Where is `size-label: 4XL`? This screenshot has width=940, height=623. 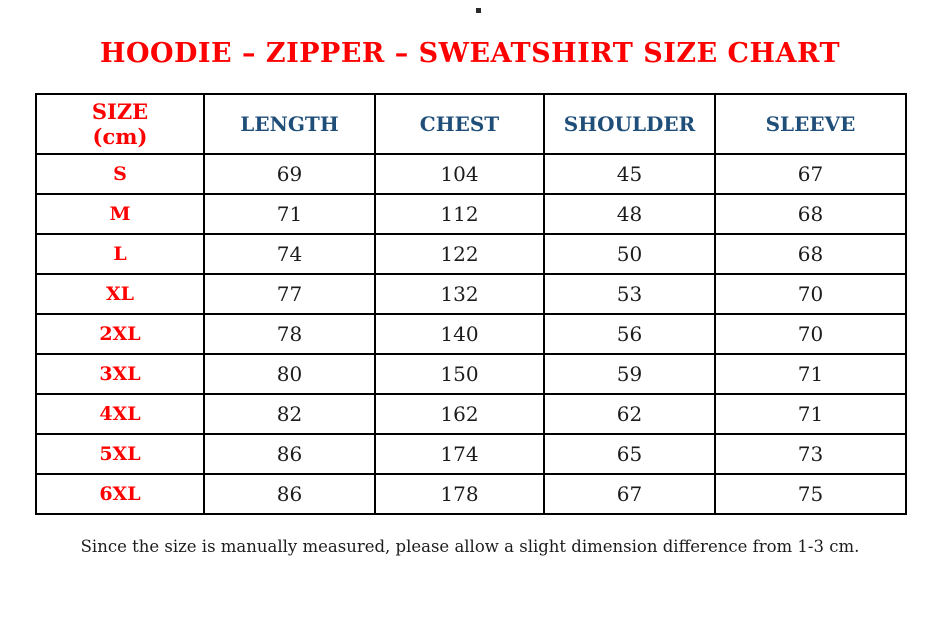
size-label: 4XL is located at coordinates (120, 414).